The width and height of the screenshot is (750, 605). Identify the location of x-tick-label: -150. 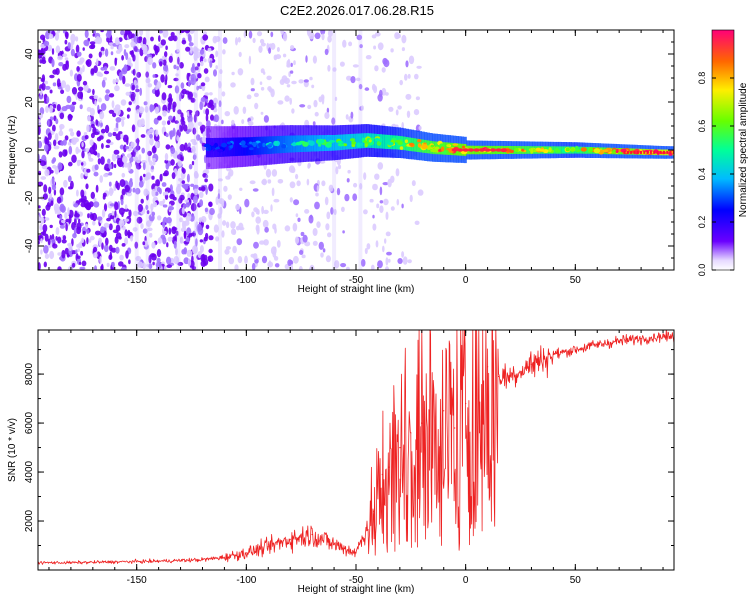
(137, 280).